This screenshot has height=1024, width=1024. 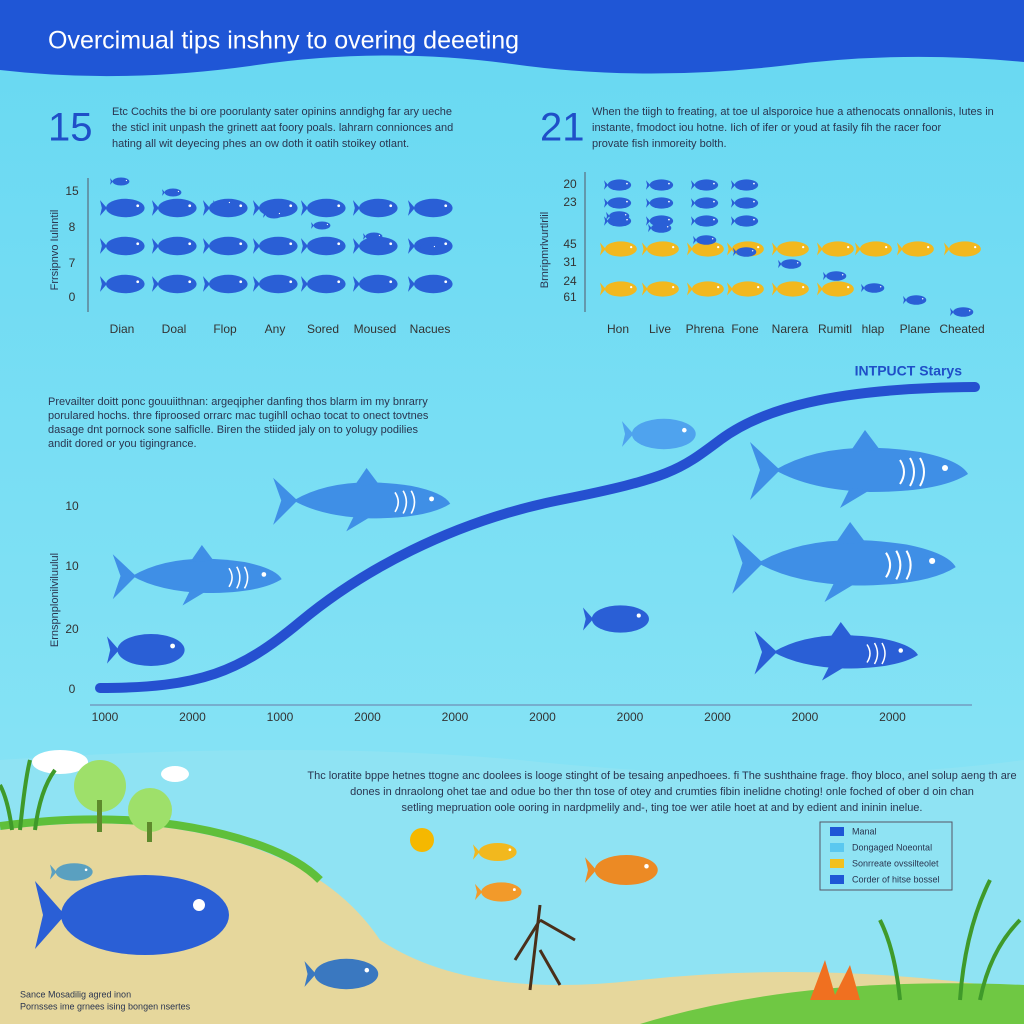 I want to click on chart-label: INTPUCT Starys, so click(x=909, y=371).